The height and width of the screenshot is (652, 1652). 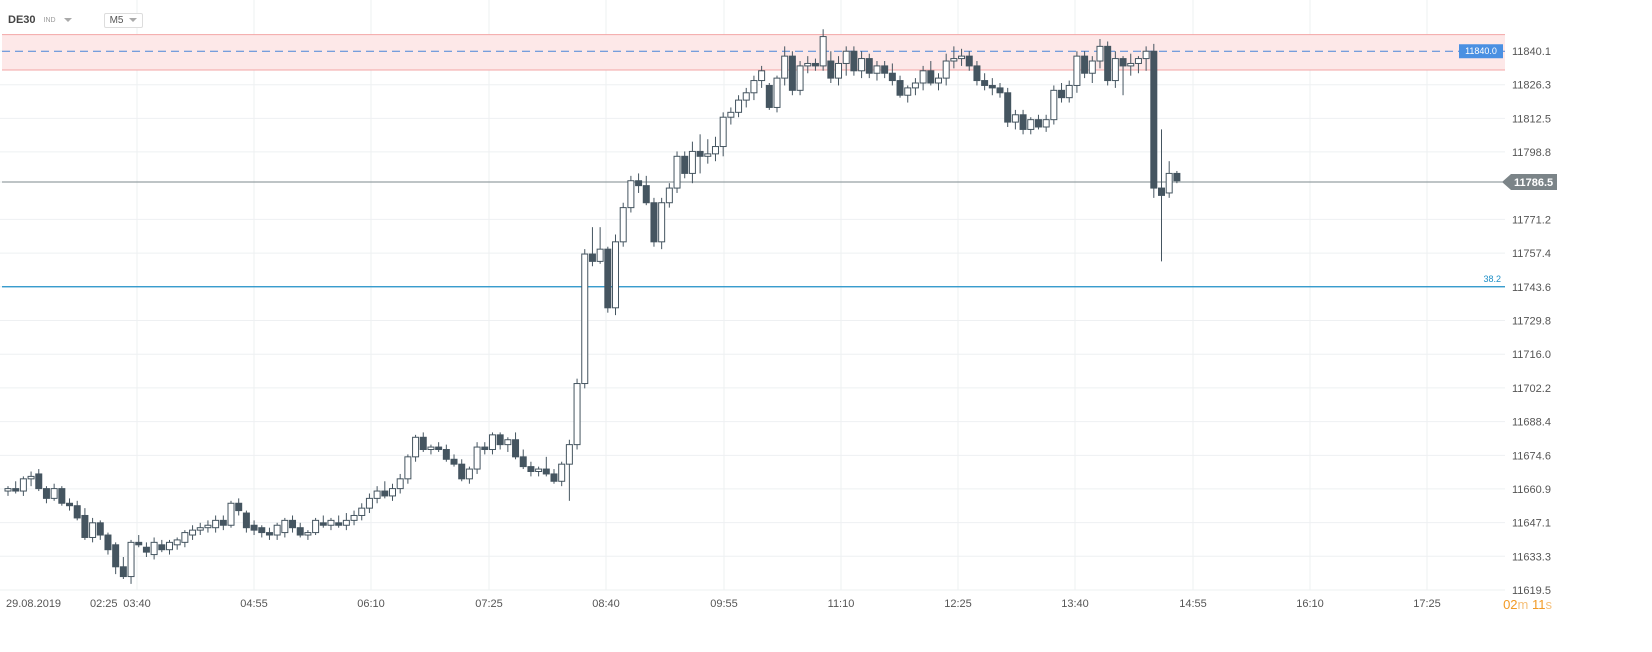 I want to click on symbol-name: DE30, so click(x=22, y=20).